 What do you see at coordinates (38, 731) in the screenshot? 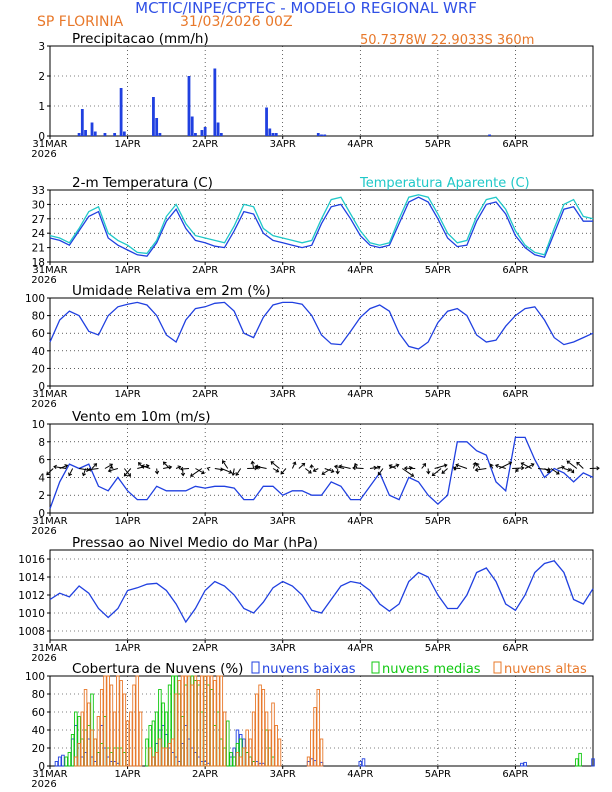
I see `y-tick-label: 40` at bounding box center [38, 731].